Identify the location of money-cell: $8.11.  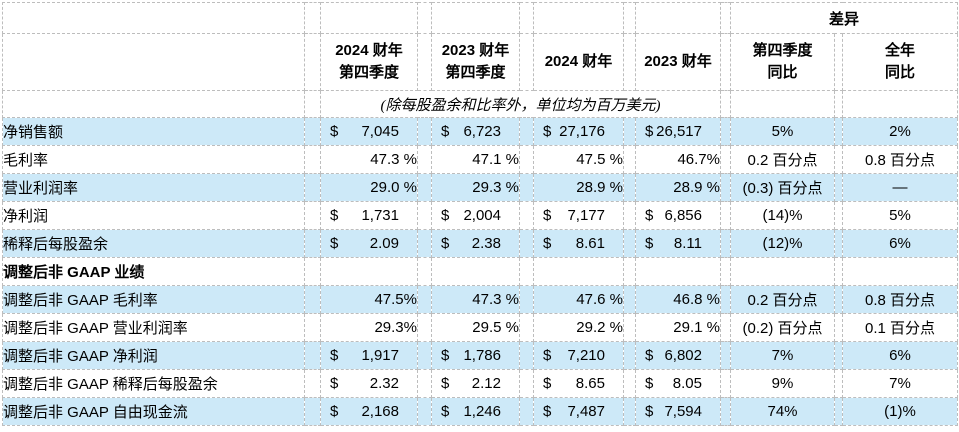
(678, 243).